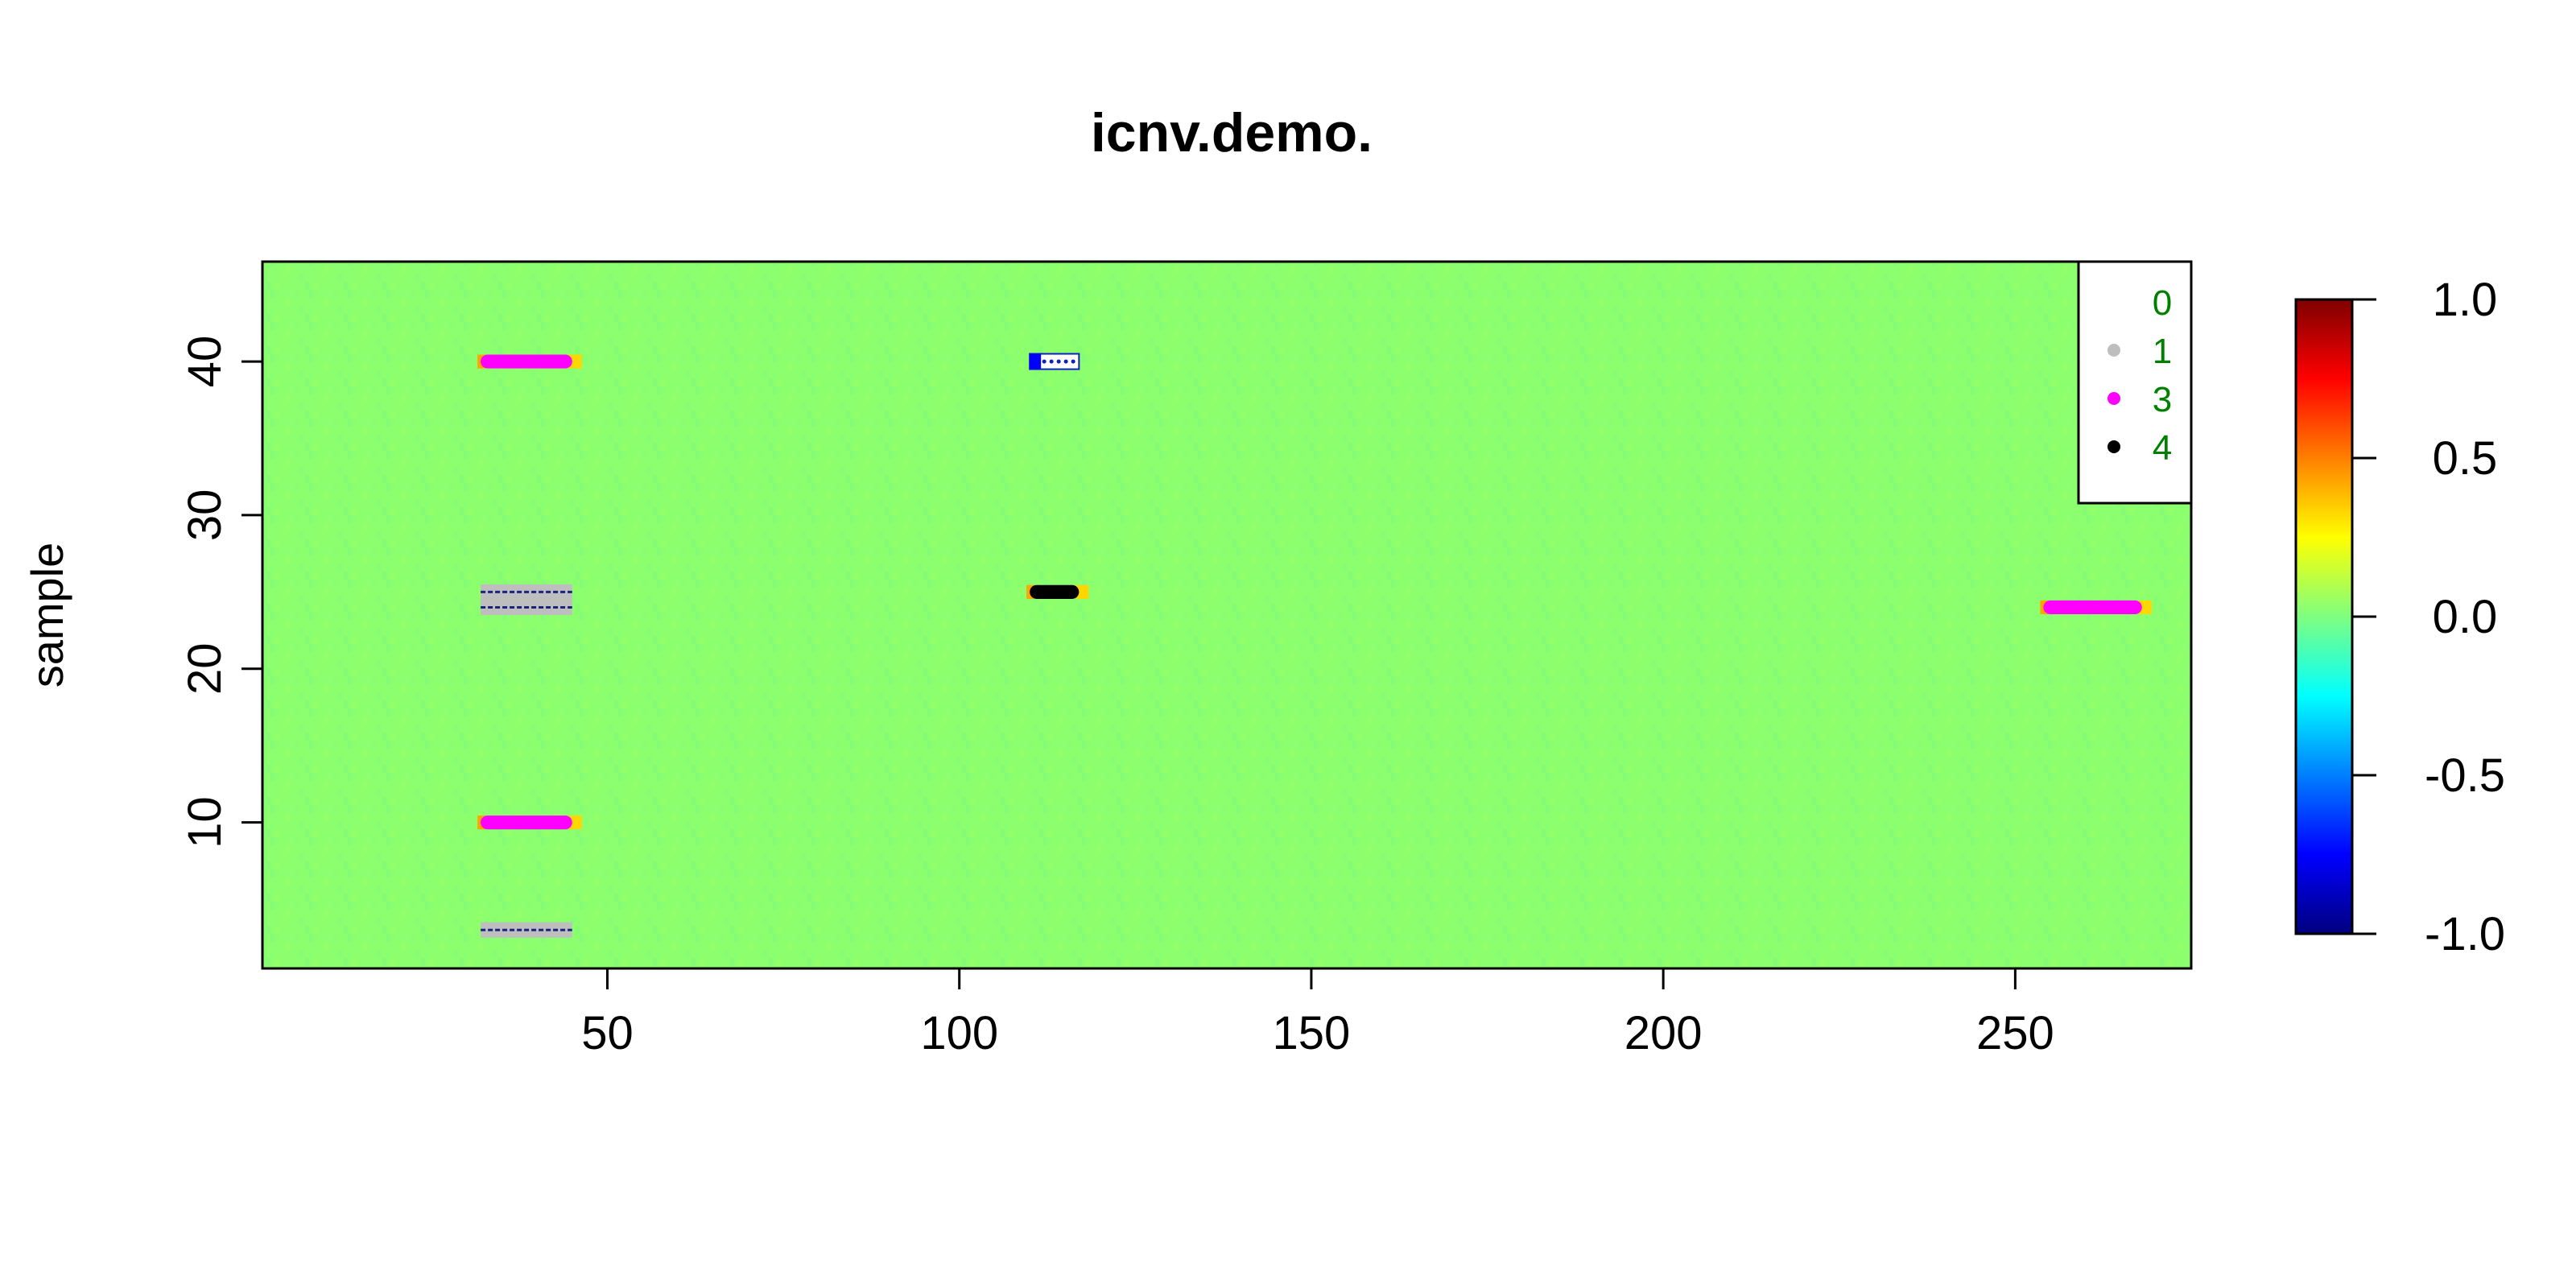 This screenshot has width=2576, height=1288. I want to click on y-tick-label: 20, so click(205, 669).